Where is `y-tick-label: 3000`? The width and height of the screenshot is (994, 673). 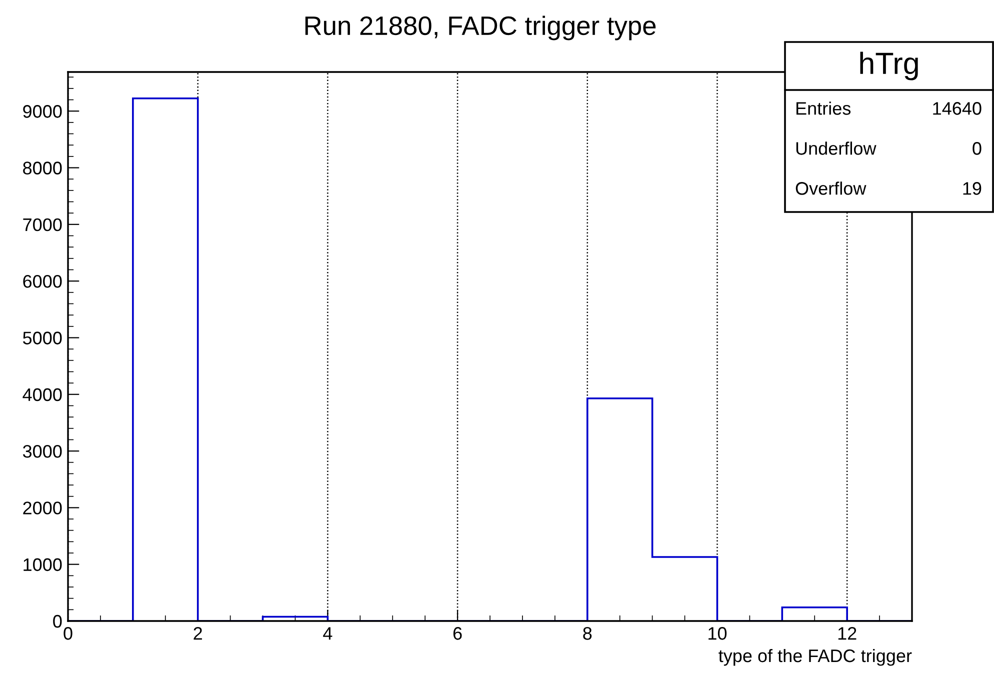
y-tick-label: 3000 is located at coordinates (42, 451).